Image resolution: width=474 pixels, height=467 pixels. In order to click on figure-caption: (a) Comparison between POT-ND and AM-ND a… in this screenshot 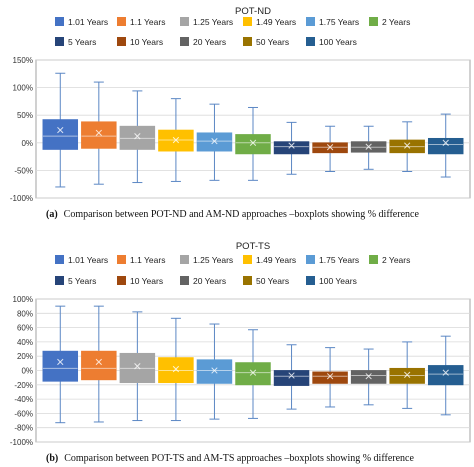, I will do `click(232, 214)`.